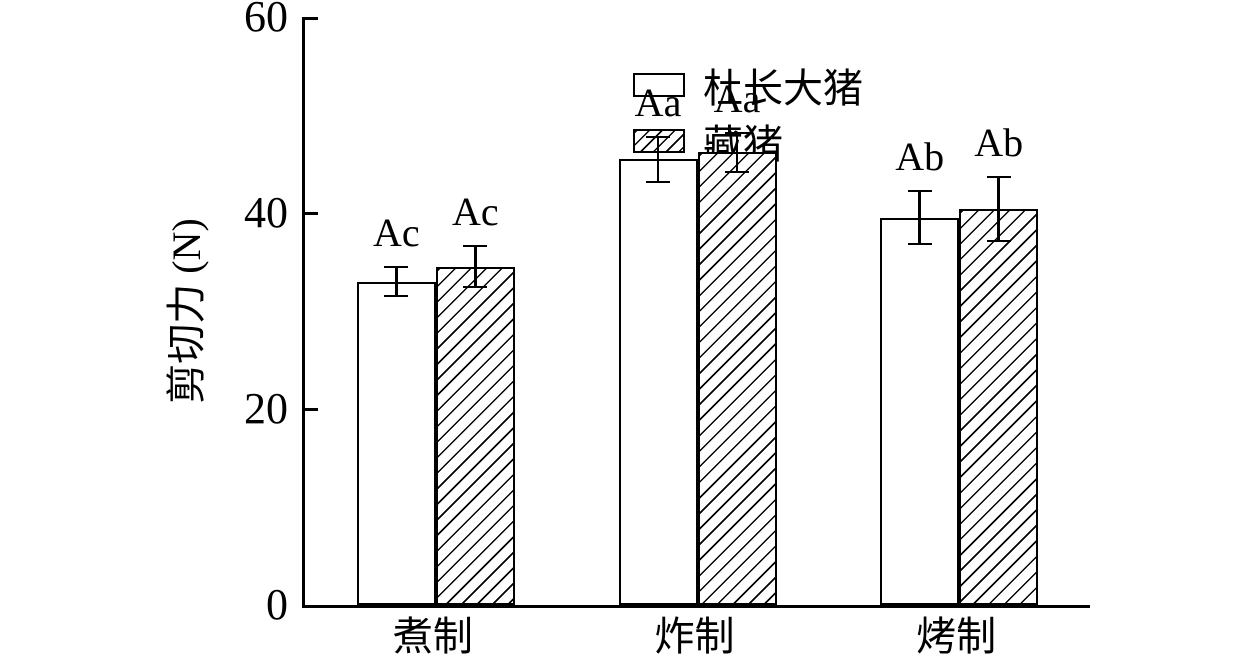 Image resolution: width=1260 pixels, height=671 pixels. What do you see at coordinates (186, 311) in the screenshot?
I see `y-axis-title: 剪切力 (N)` at bounding box center [186, 311].